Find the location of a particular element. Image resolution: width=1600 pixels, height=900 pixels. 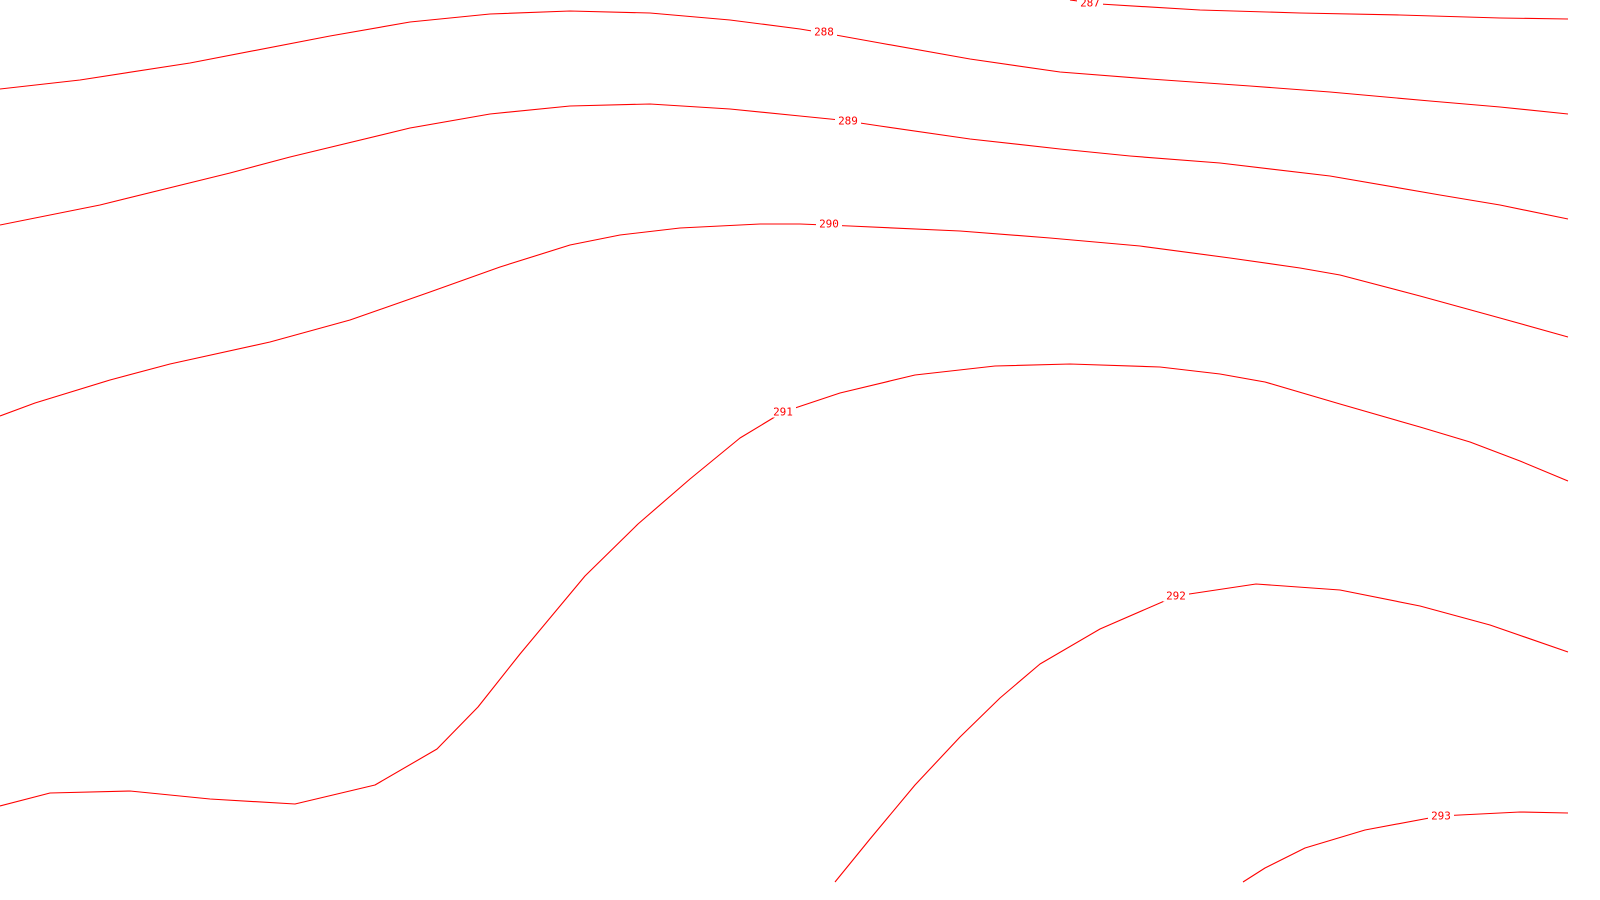

contour-label-293: 293 is located at coordinates (1441, 816).